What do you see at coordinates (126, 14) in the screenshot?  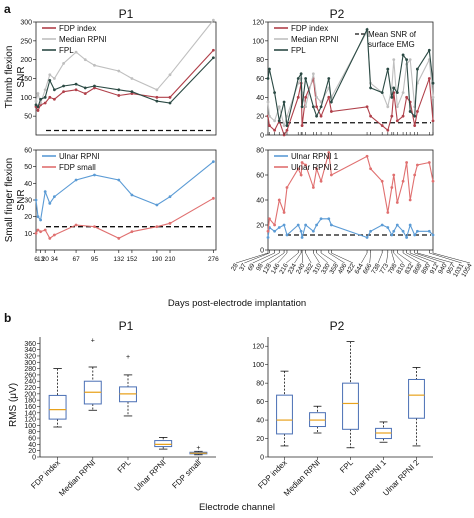 I see `title-p1-top: P1` at bounding box center [126, 14].